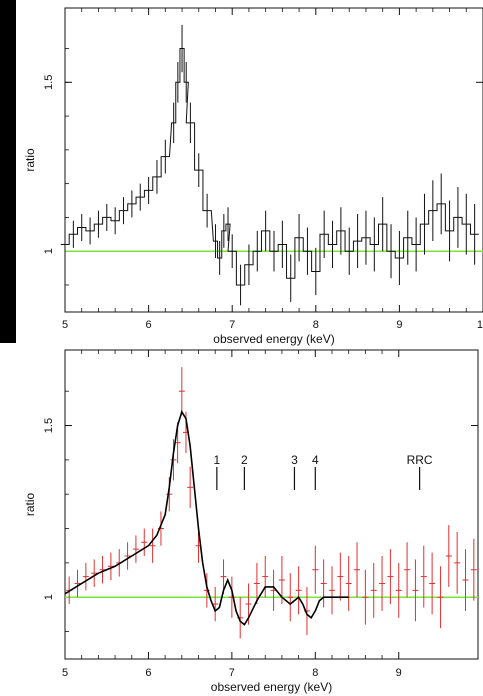  I want to click on bottom-annotation-label: 4, so click(315, 460).